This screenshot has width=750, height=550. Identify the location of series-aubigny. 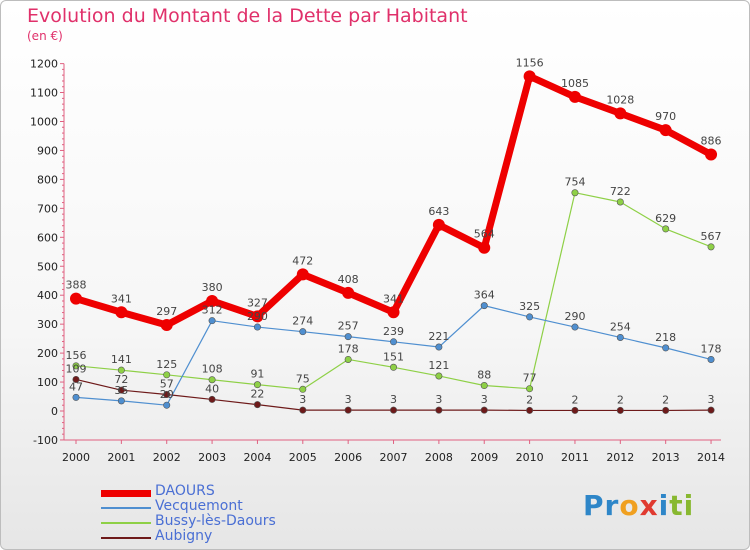
(393, 394).